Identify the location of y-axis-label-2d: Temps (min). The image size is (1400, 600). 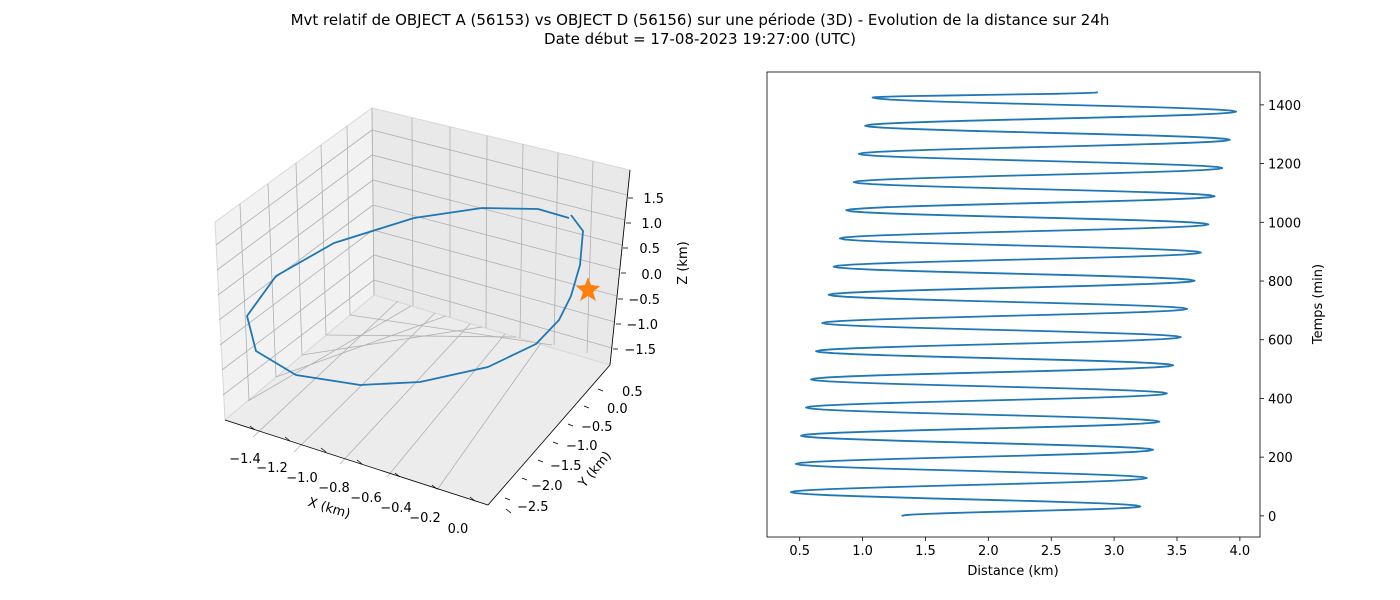
(1318, 304).